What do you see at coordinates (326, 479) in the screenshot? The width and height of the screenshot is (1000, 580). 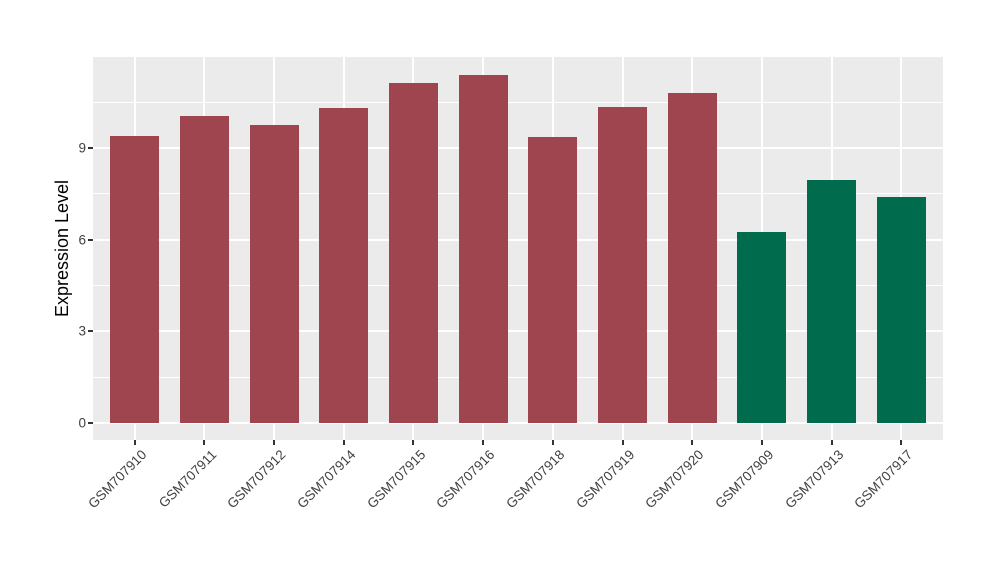 I see `x-tick-label: GSM707914` at bounding box center [326, 479].